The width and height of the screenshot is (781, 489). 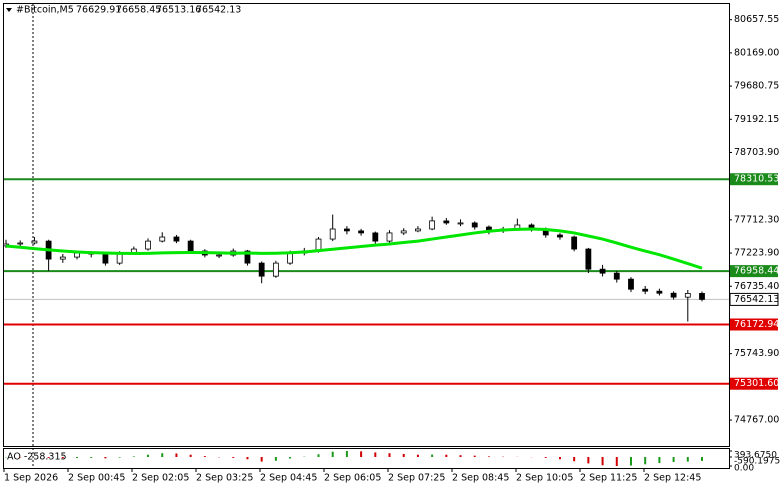 I want to click on y-tick-label: 77223.90, so click(x=756, y=253).